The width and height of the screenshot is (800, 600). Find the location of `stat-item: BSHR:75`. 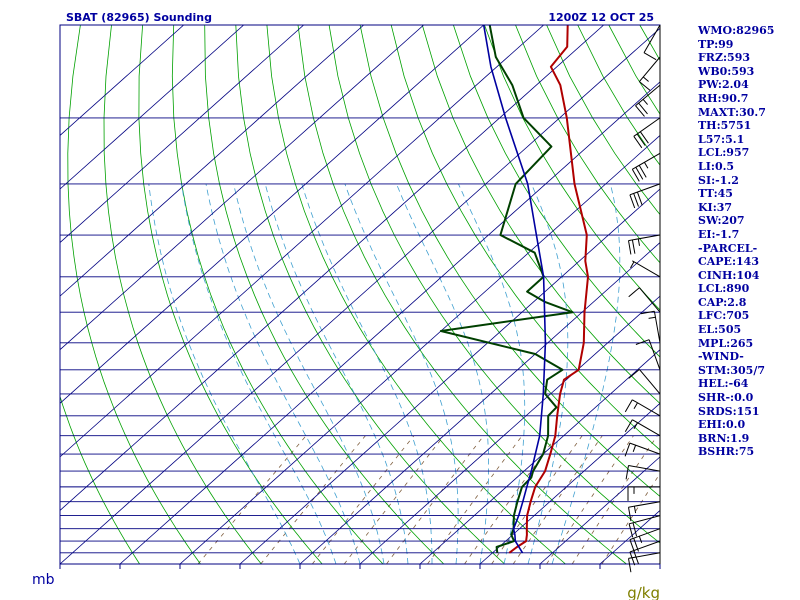

stat-item: BSHR:75 is located at coordinates (726, 452).